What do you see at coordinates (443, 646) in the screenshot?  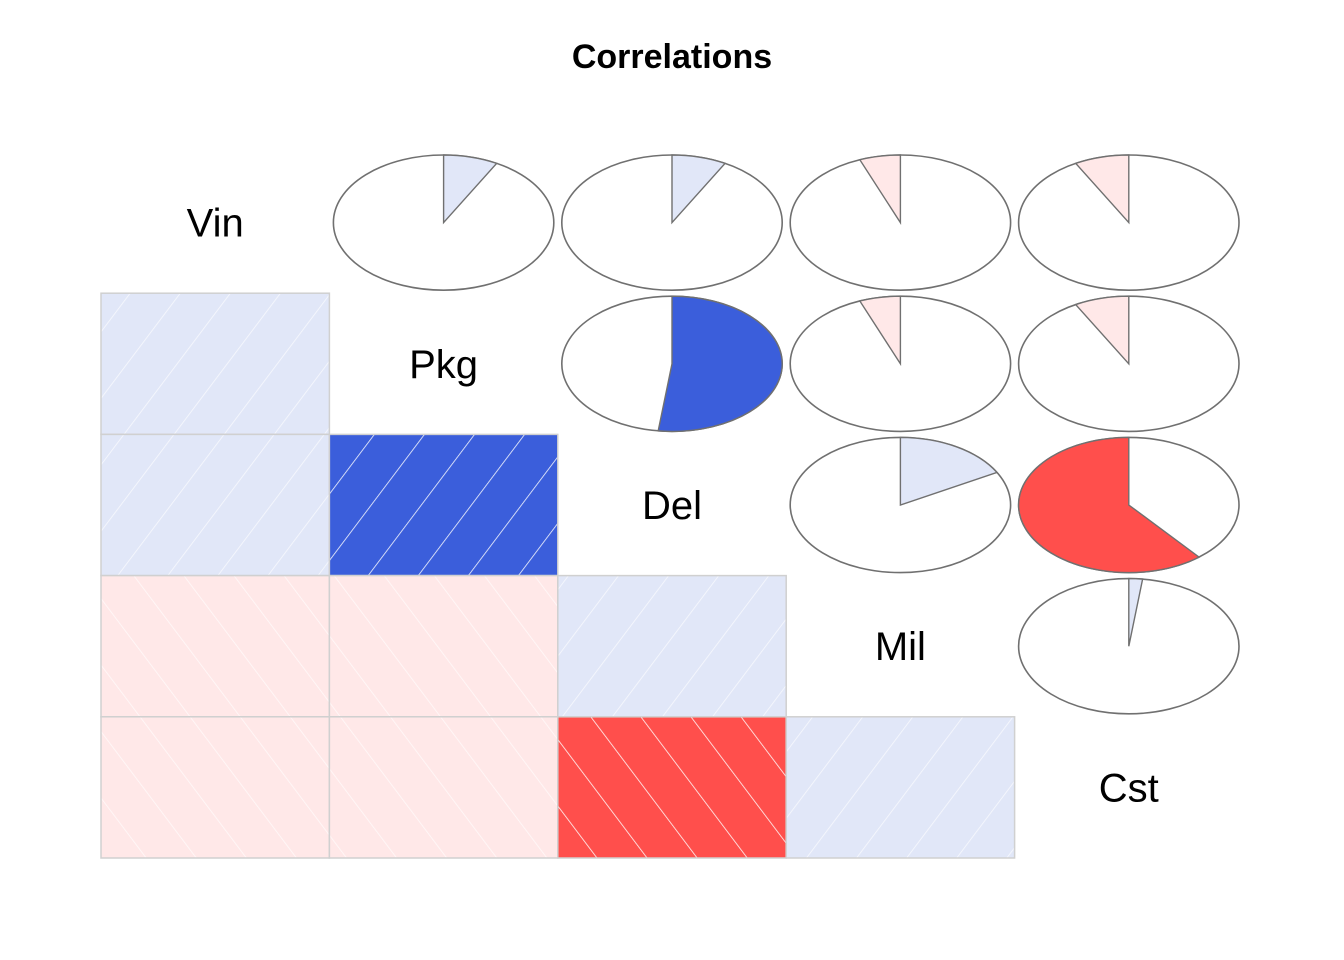 I see `shade-cell-mil-pkg` at bounding box center [443, 646].